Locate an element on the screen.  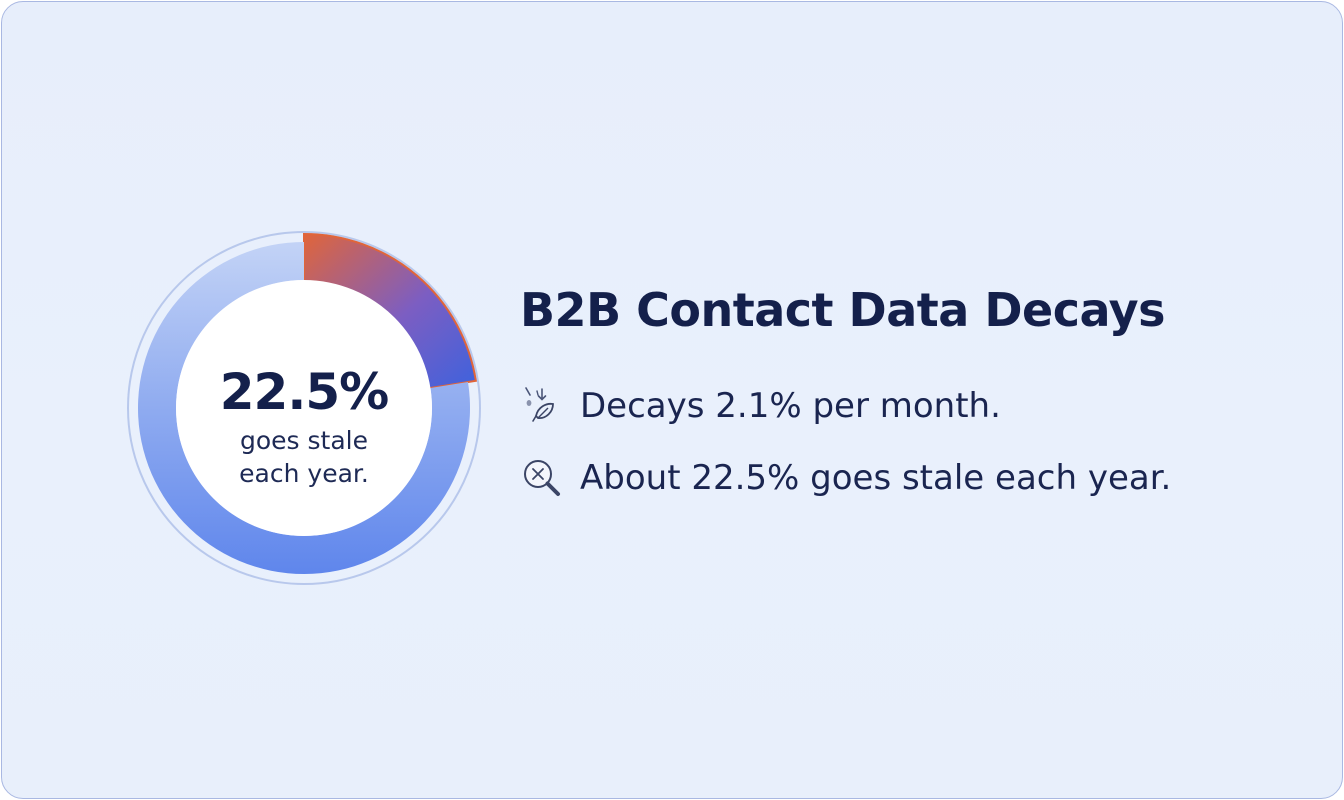
donut-center-value: 22.5% is located at coordinates (304, 392).